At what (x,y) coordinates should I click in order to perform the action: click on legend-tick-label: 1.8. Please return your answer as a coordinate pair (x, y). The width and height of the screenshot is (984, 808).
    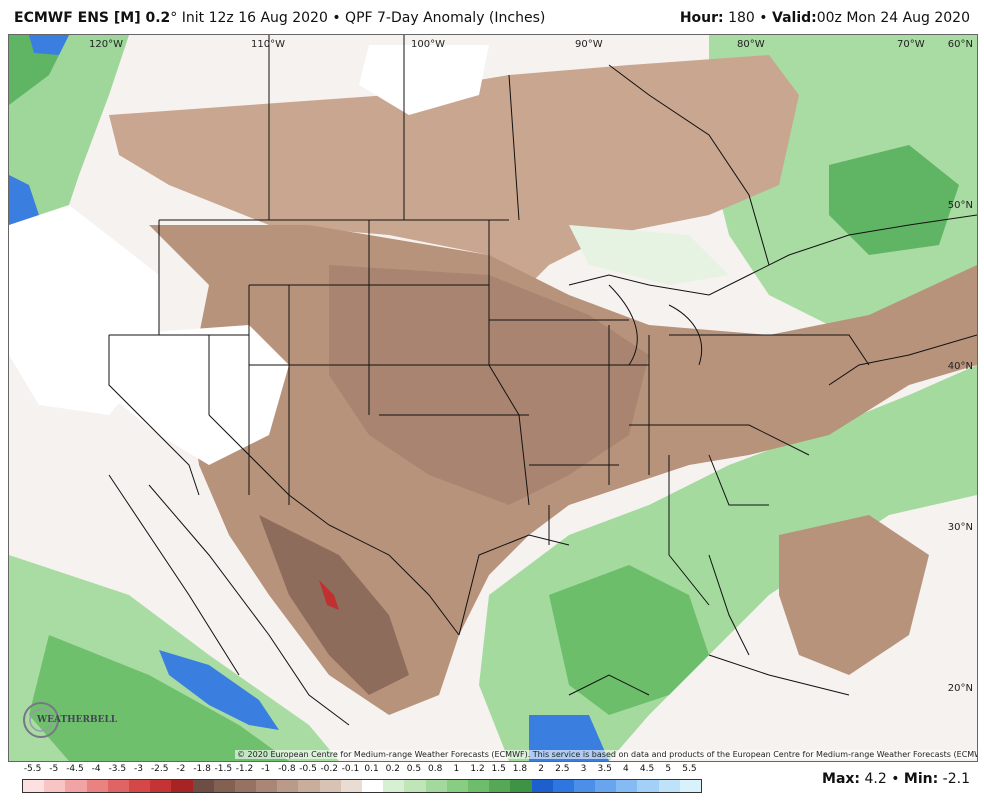
    Looking at the image, I should click on (520, 769).